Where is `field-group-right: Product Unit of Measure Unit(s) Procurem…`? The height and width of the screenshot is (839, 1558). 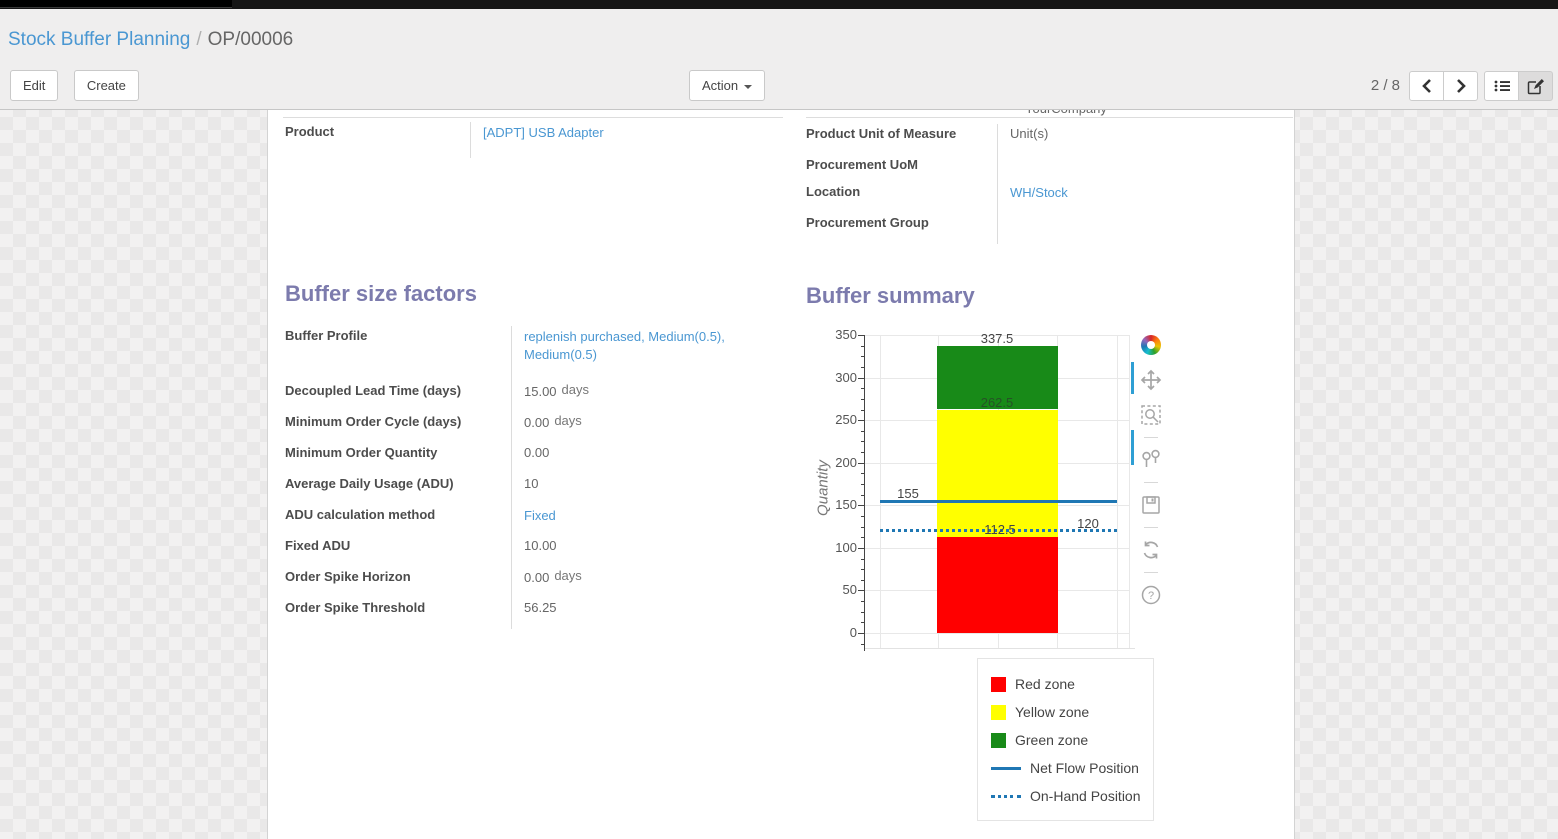 field-group-right: Product Unit of Measure Unit(s) Procurem… is located at coordinates (1050, 184).